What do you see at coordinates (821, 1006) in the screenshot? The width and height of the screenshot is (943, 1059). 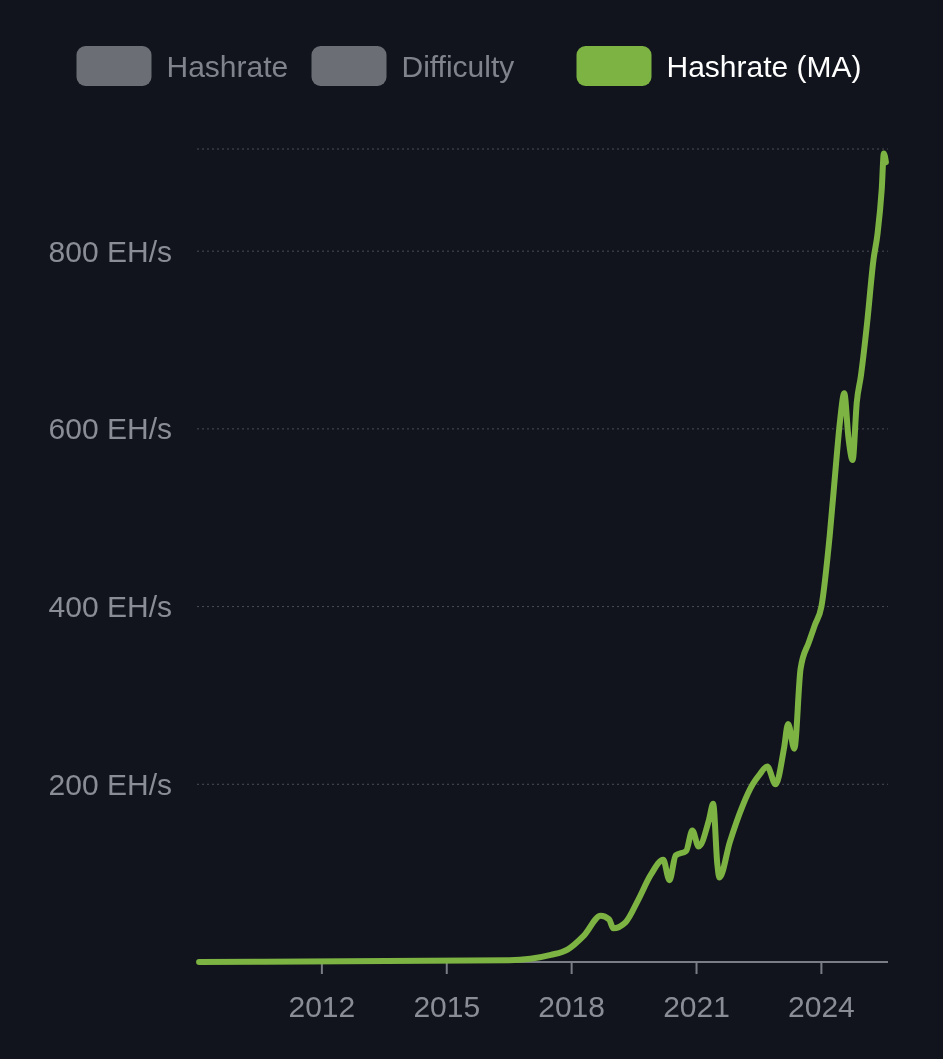 I see `x-tick-label: 2024` at bounding box center [821, 1006].